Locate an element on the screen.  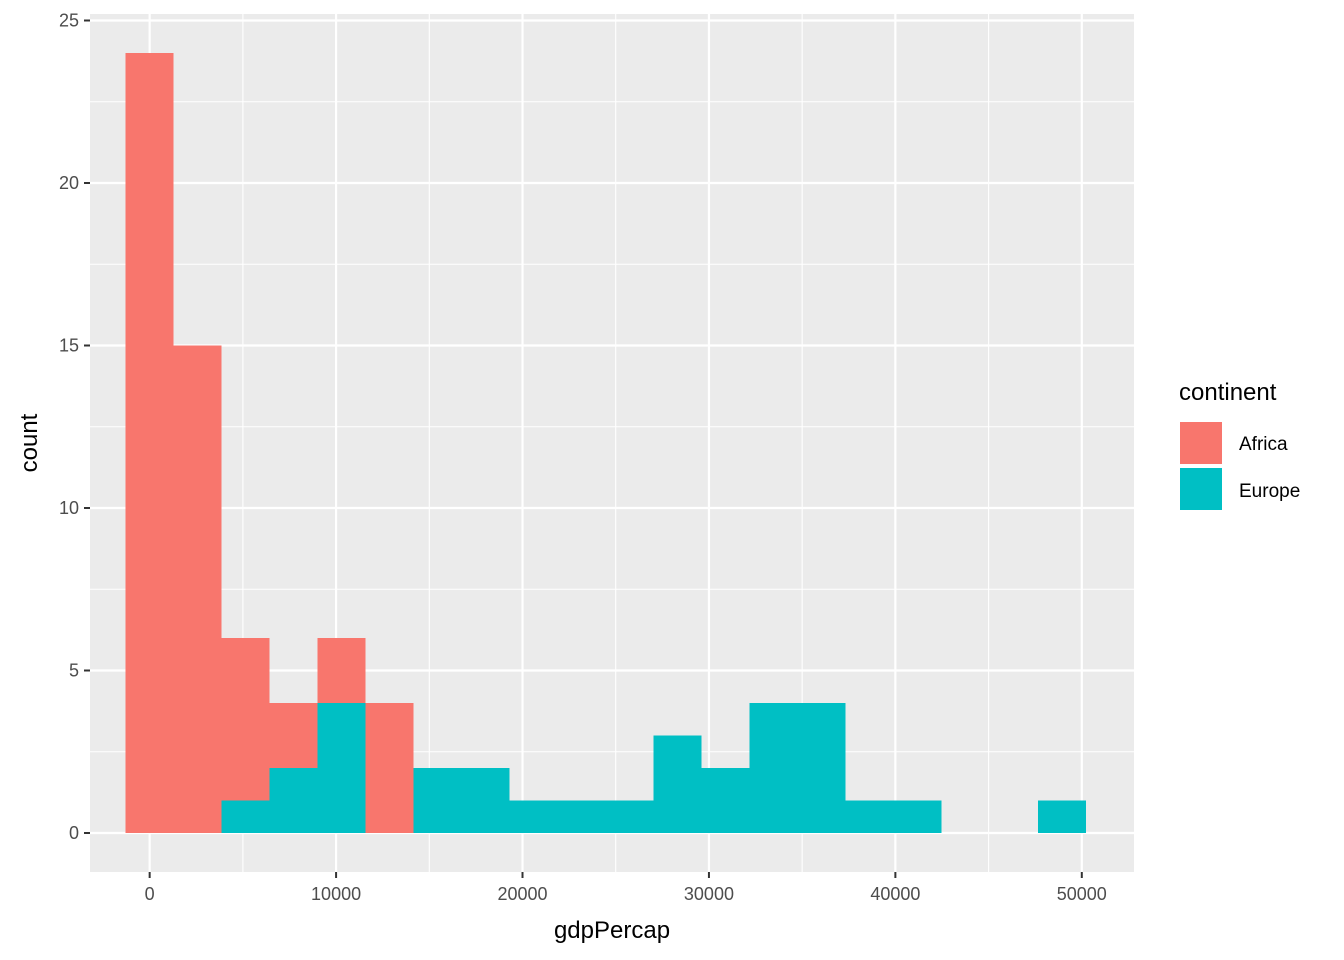
legend-swatch-europe is located at coordinates (1201, 489).